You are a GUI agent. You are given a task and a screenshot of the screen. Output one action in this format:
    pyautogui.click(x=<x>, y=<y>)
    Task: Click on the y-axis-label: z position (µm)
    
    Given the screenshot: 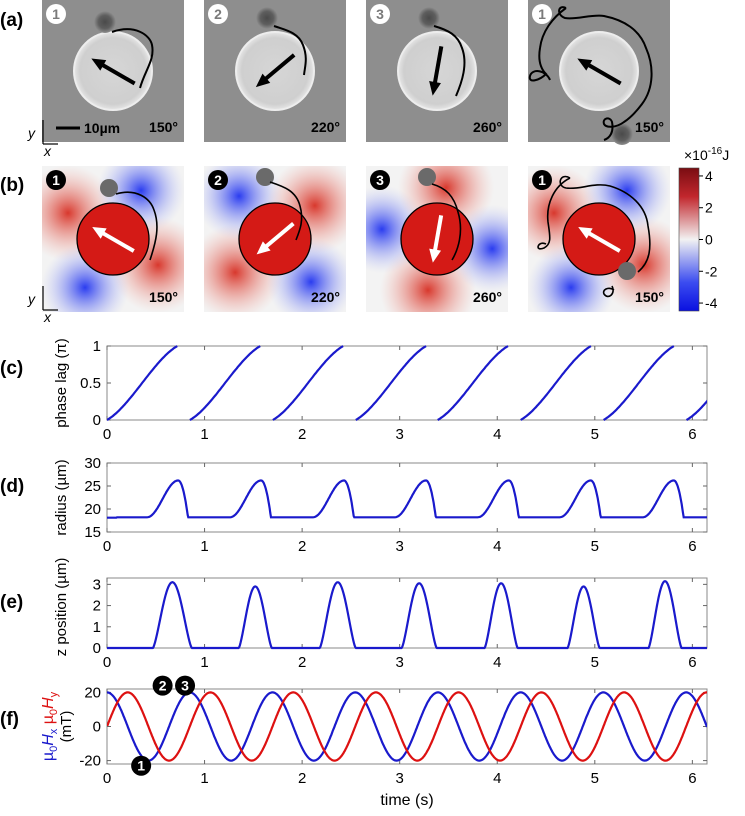 What is the action you would take?
    pyautogui.click(x=61, y=607)
    